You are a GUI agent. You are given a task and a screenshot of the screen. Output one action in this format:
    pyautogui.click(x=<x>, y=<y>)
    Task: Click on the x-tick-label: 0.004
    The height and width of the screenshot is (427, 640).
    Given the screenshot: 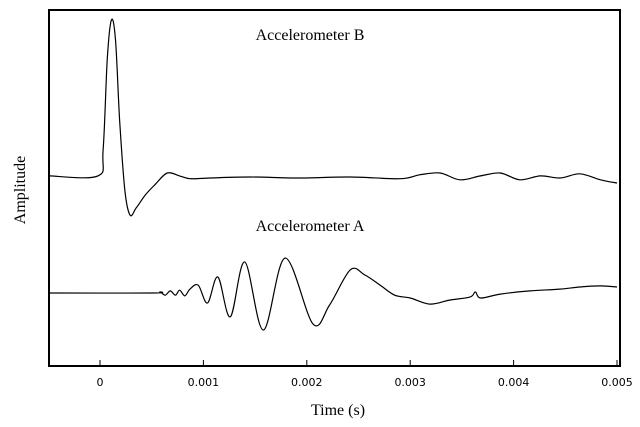 What is the action you would take?
    pyautogui.click(x=514, y=382)
    